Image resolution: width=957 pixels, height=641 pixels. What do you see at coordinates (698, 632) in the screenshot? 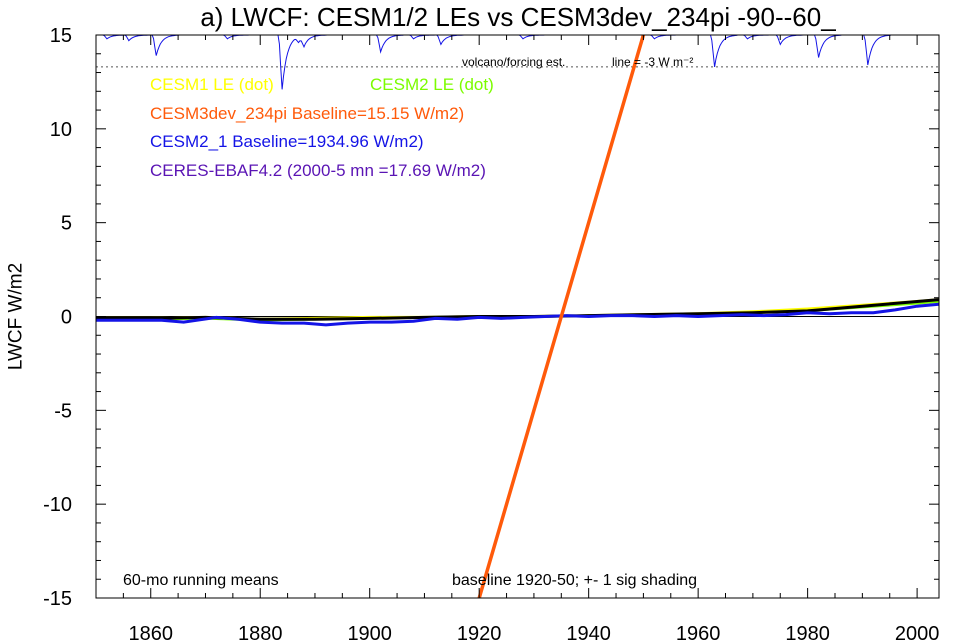
I see `x-tick-label: 1960` at bounding box center [698, 632].